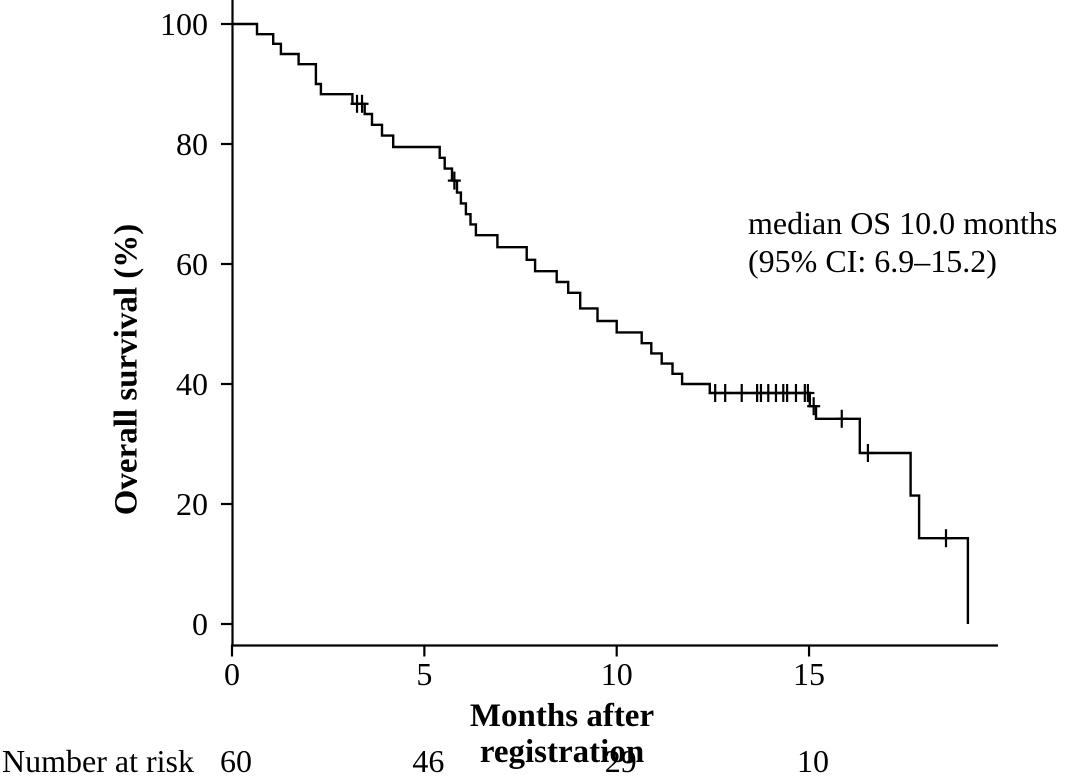 The width and height of the screenshot is (1065, 778). Describe the element at coordinates (813, 760) in the screenshot. I see `number-at-risk-value-15: 10` at that location.